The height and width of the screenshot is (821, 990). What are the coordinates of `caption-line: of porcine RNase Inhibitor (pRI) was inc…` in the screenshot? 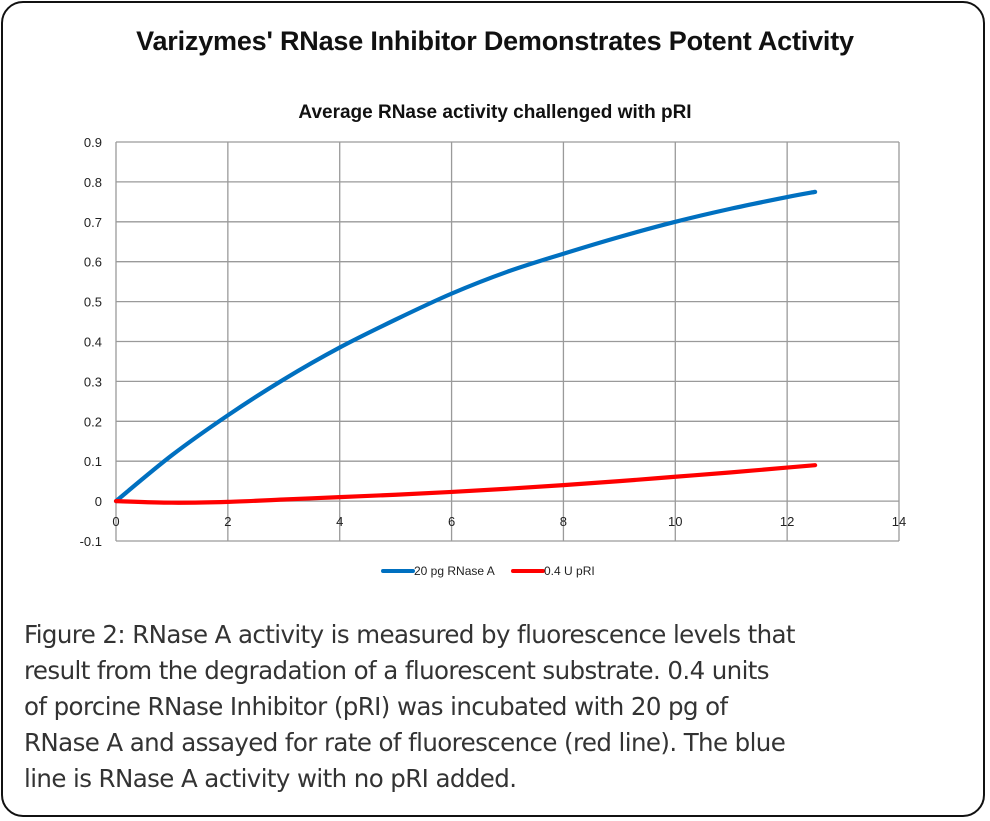 It's located at (376, 706).